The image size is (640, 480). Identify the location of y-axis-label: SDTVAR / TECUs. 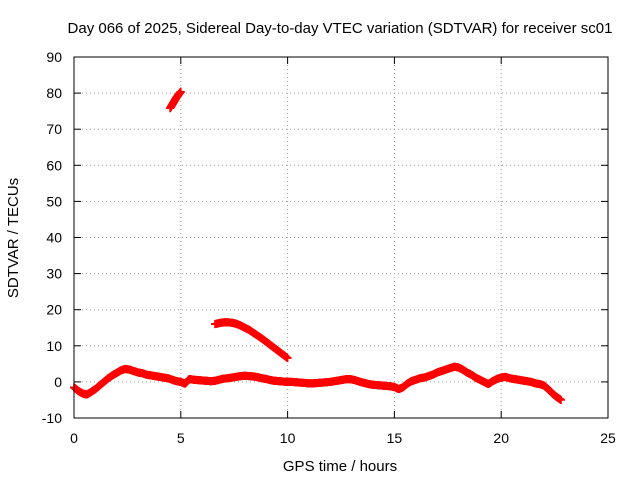
(13, 238).